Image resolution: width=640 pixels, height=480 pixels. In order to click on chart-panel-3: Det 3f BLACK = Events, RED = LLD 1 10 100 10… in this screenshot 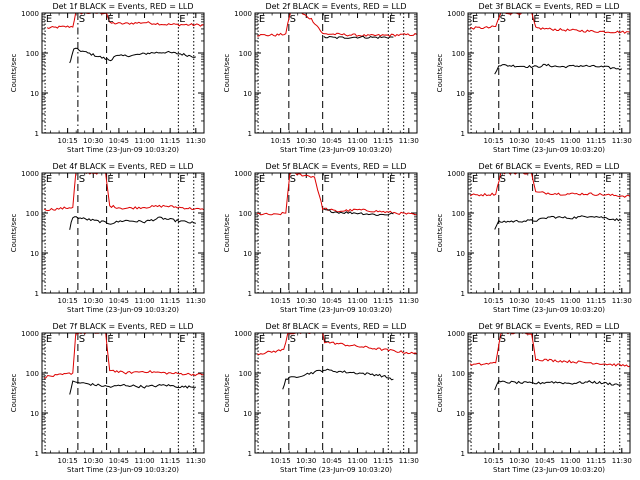, I will do `click(534, 78)`.